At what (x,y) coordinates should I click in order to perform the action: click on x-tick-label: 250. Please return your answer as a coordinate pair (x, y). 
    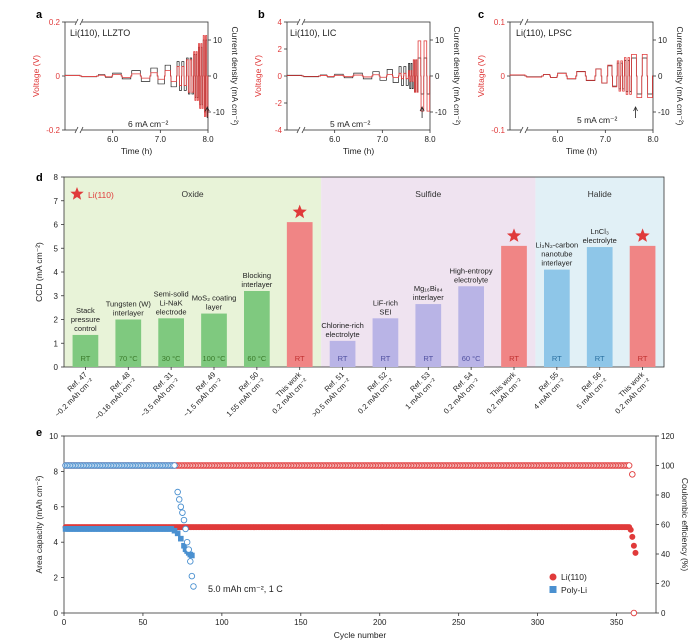
    Looking at the image, I should click on (459, 622).